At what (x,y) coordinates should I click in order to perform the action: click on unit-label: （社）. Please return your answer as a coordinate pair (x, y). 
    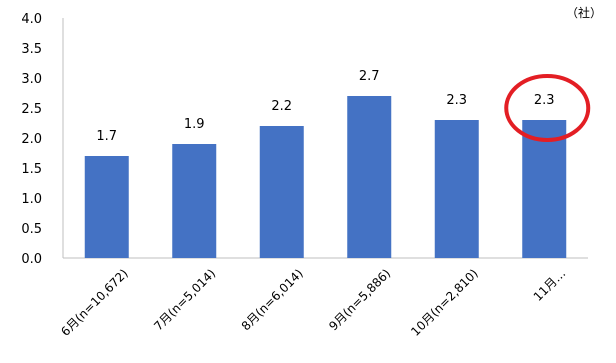
    Looking at the image, I should click on (584, 12).